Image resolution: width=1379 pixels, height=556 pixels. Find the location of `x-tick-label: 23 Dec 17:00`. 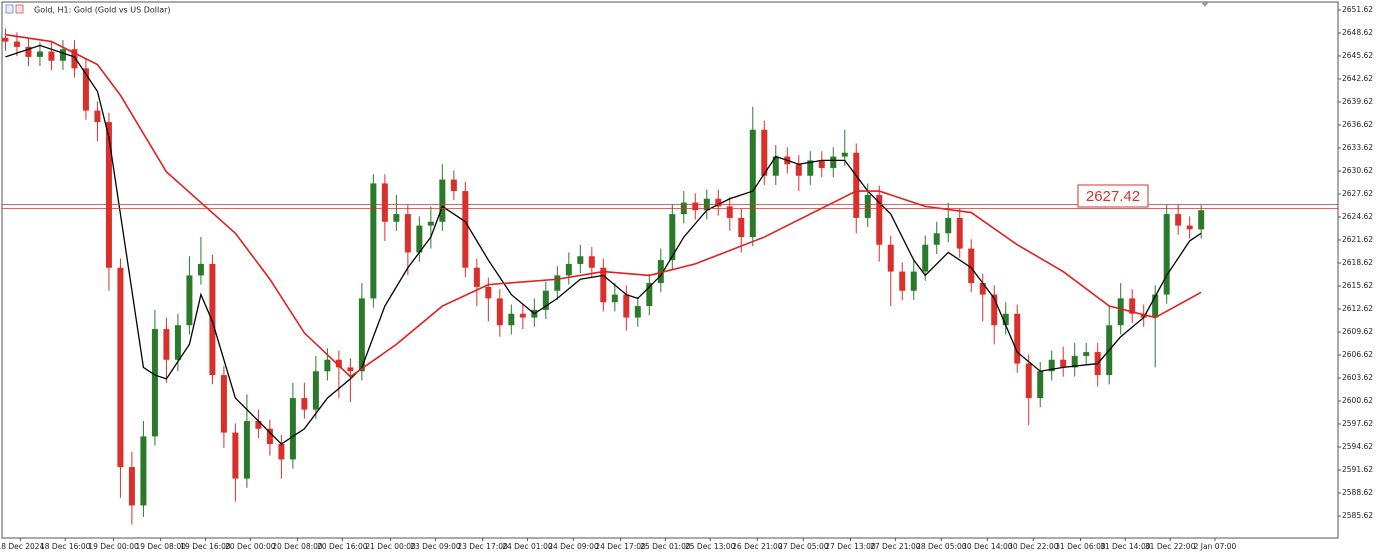

x-tick-label: 23 Dec 17:00 is located at coordinates (482, 546).